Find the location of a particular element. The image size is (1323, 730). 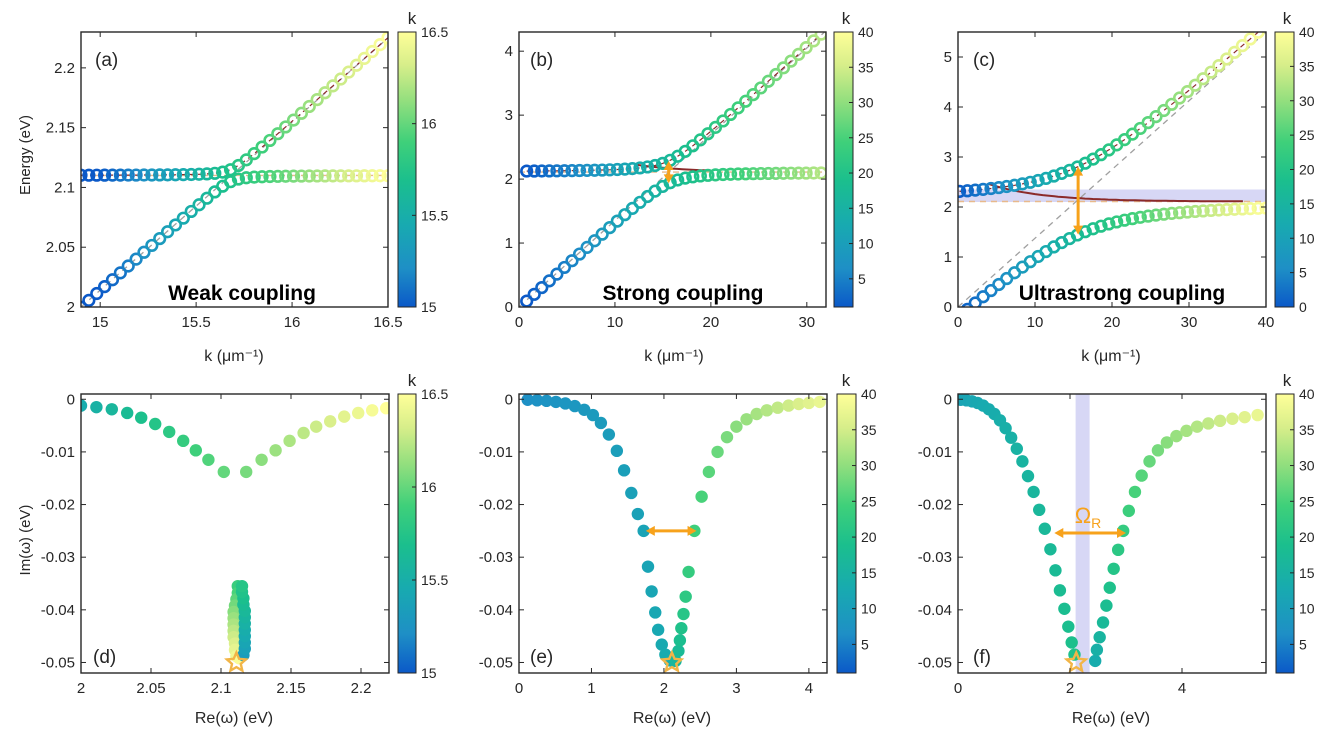

panel-f-xtick-label: 0 is located at coordinates (958, 688).